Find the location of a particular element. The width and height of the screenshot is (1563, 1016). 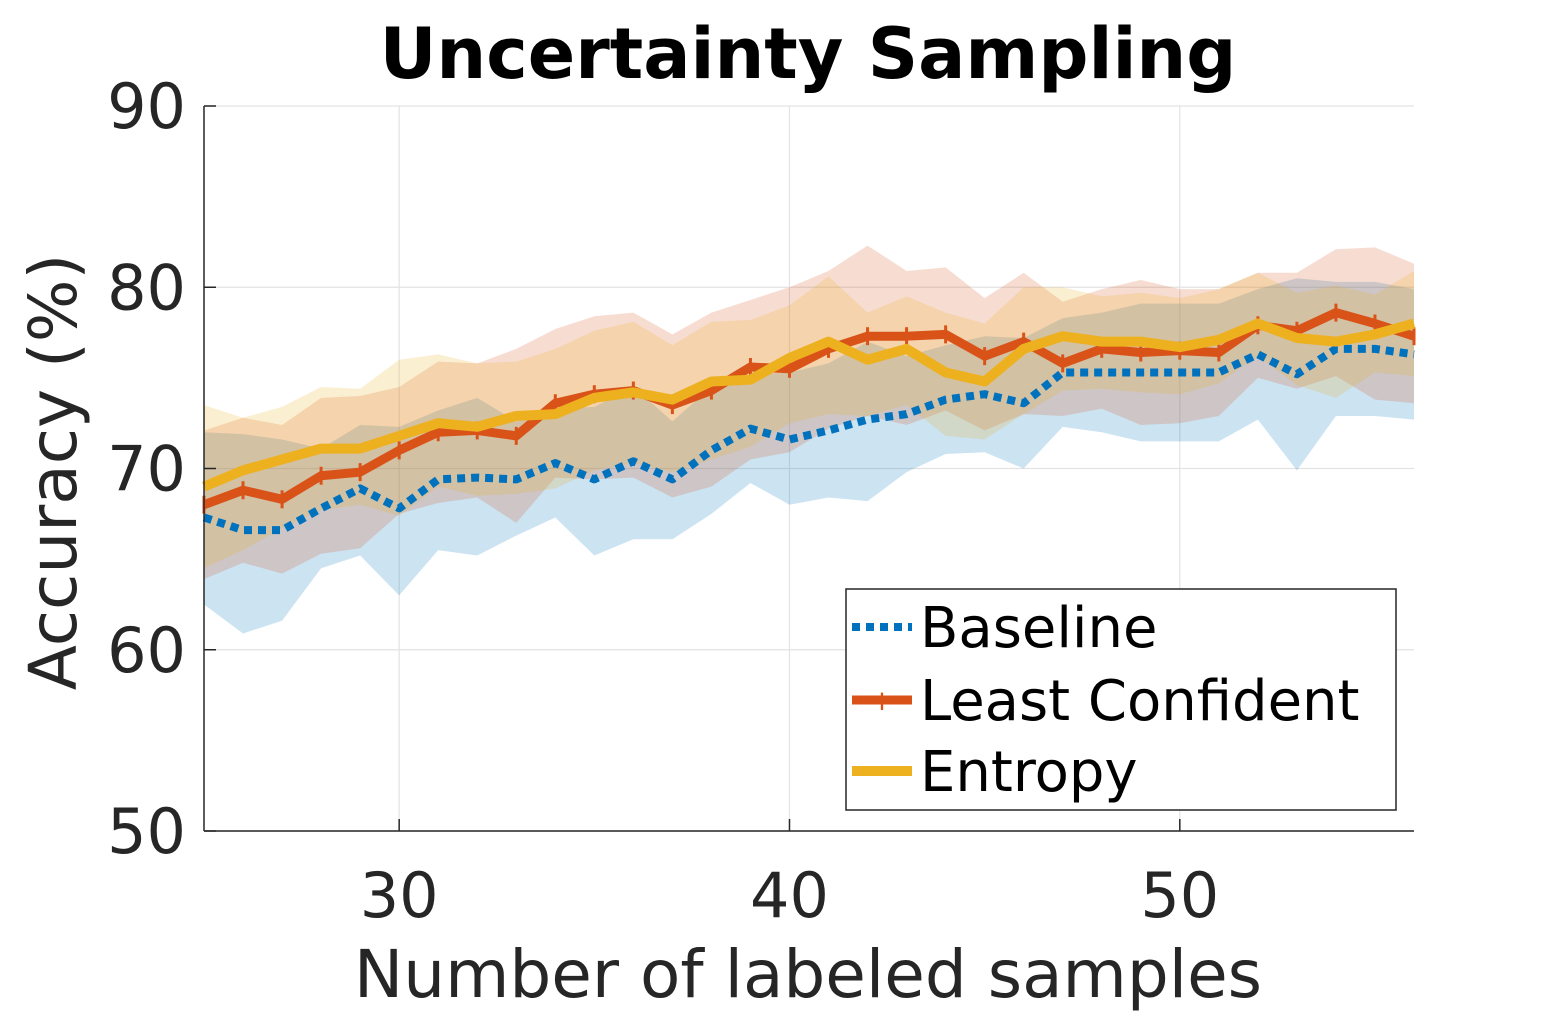

line-baseline is located at coordinates (808, 439).